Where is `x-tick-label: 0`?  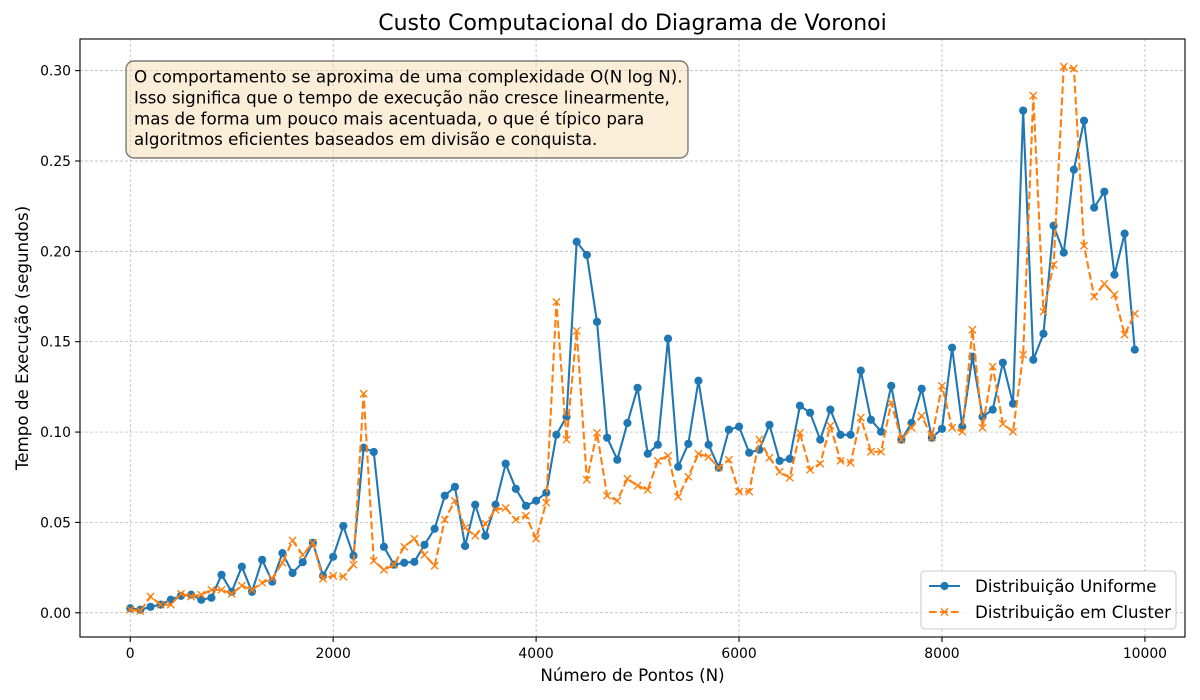 x-tick-label: 0 is located at coordinates (130, 654).